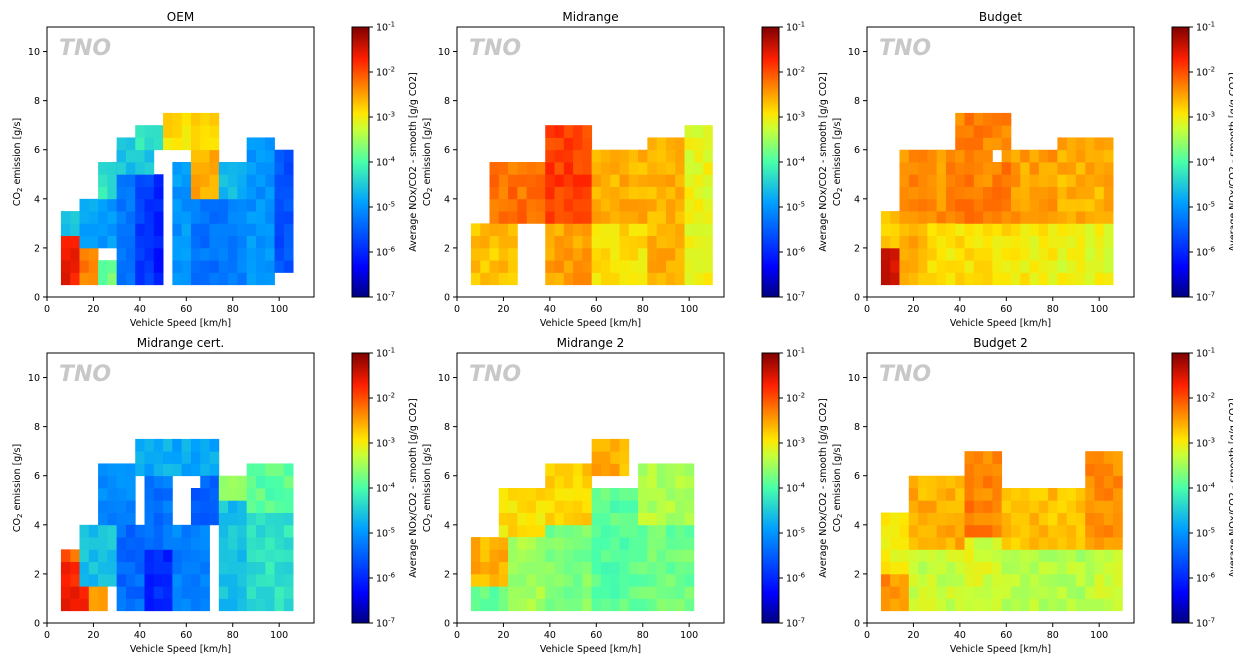  What do you see at coordinates (857, 574) in the screenshot?
I see `y-tick-label: 2` at bounding box center [857, 574].